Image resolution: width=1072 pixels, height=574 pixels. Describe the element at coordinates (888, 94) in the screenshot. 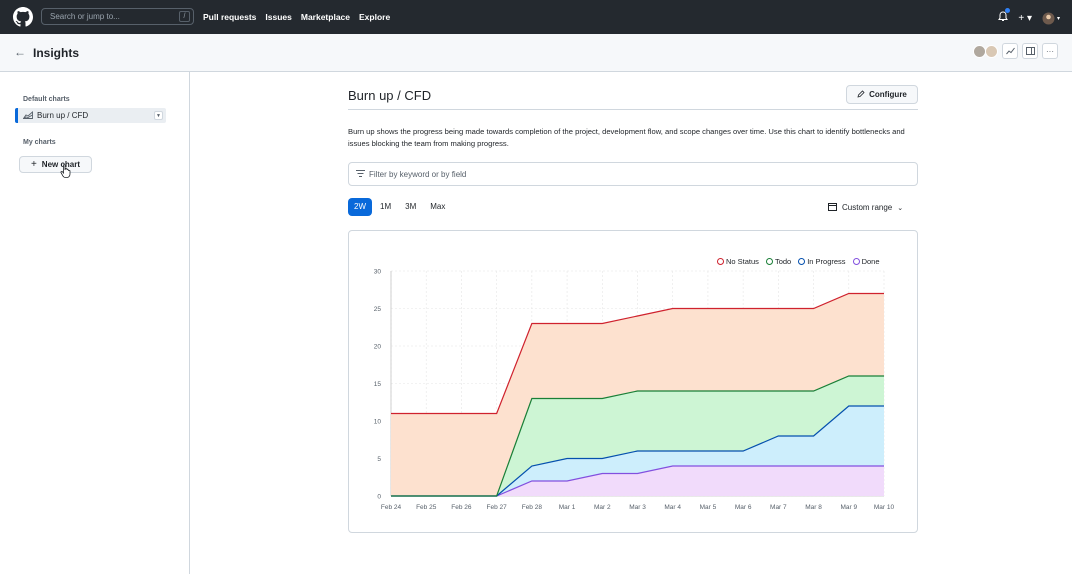

I see `configure-label: Configure` at that location.